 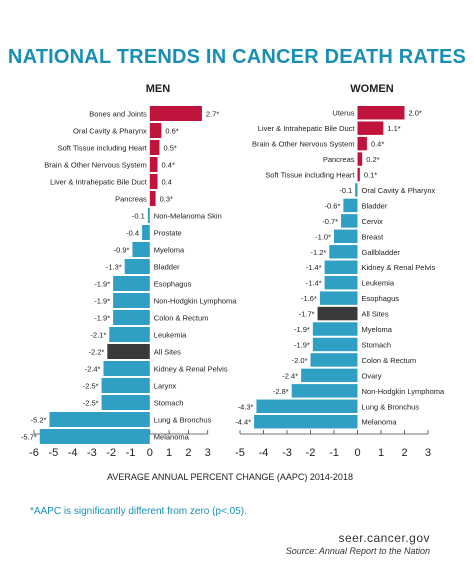 What do you see at coordinates (310, 175) in the screenshot?
I see `women-category-label: Soft Tissue including Heart` at bounding box center [310, 175].